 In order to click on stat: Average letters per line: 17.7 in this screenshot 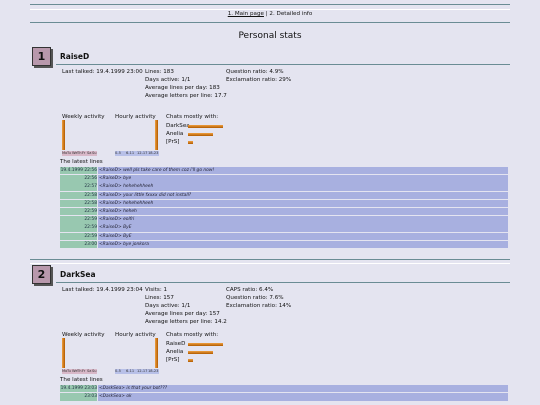, I will do `click(186, 96)`.